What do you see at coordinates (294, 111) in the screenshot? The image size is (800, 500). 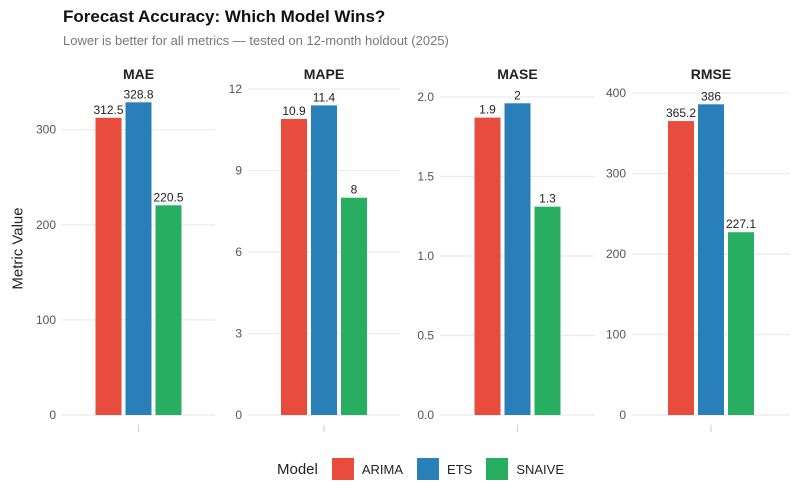 I see `data-label: 10.9` at bounding box center [294, 111].